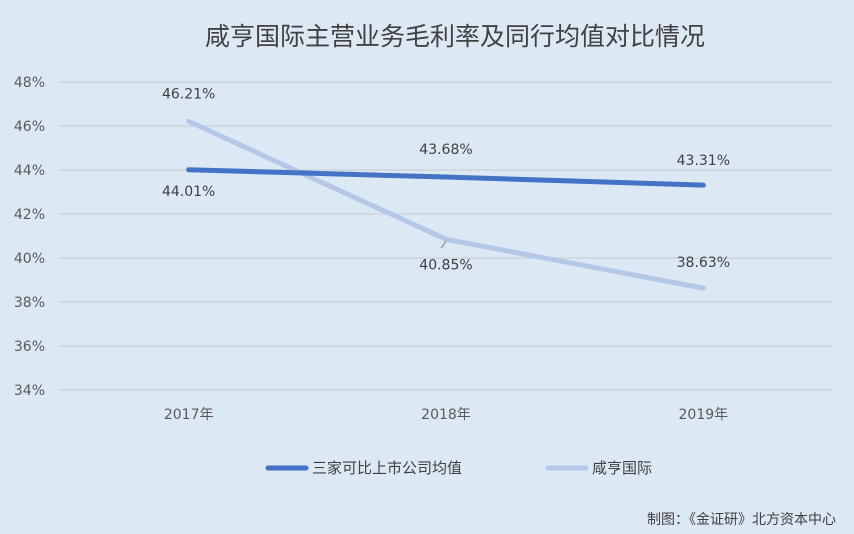  Describe the element at coordinates (703, 161) in the screenshot. I see `data-label: 43.31%` at that location.